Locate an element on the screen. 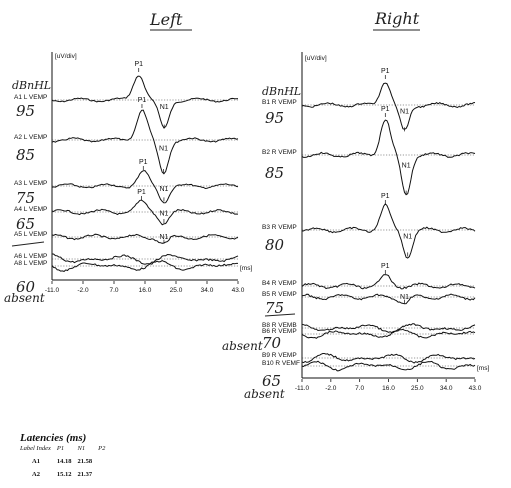  right-x-tick: 34.0 is located at coordinates (446, 388).